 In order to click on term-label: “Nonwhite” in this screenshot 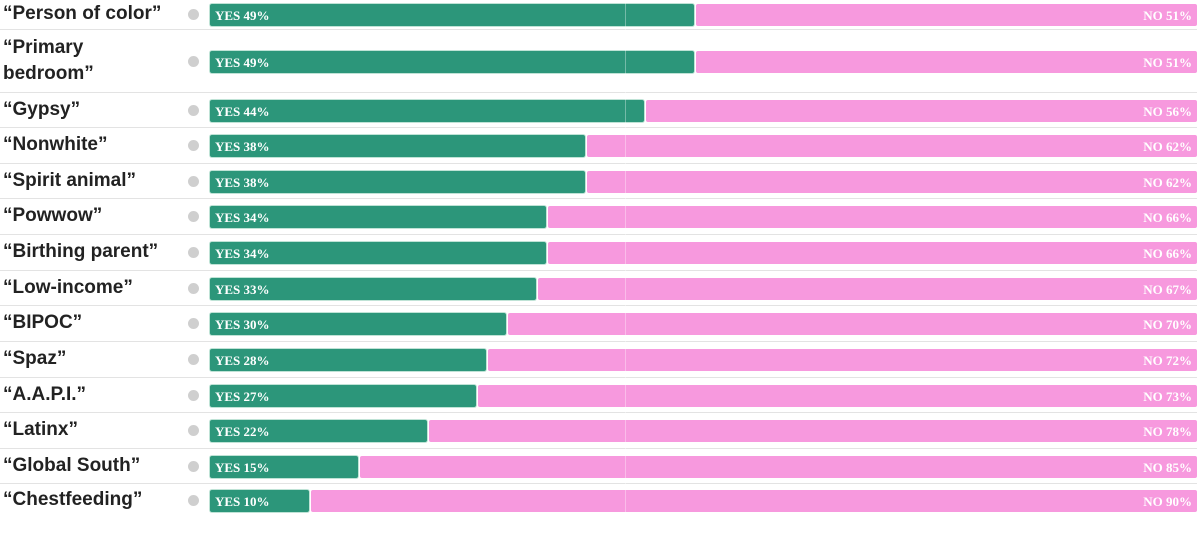, I will do `click(55, 144)`.